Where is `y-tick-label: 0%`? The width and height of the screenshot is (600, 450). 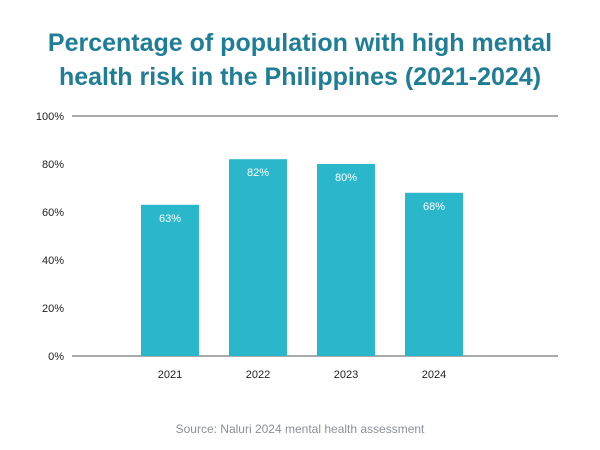 y-tick-label: 0% is located at coordinates (56, 357).